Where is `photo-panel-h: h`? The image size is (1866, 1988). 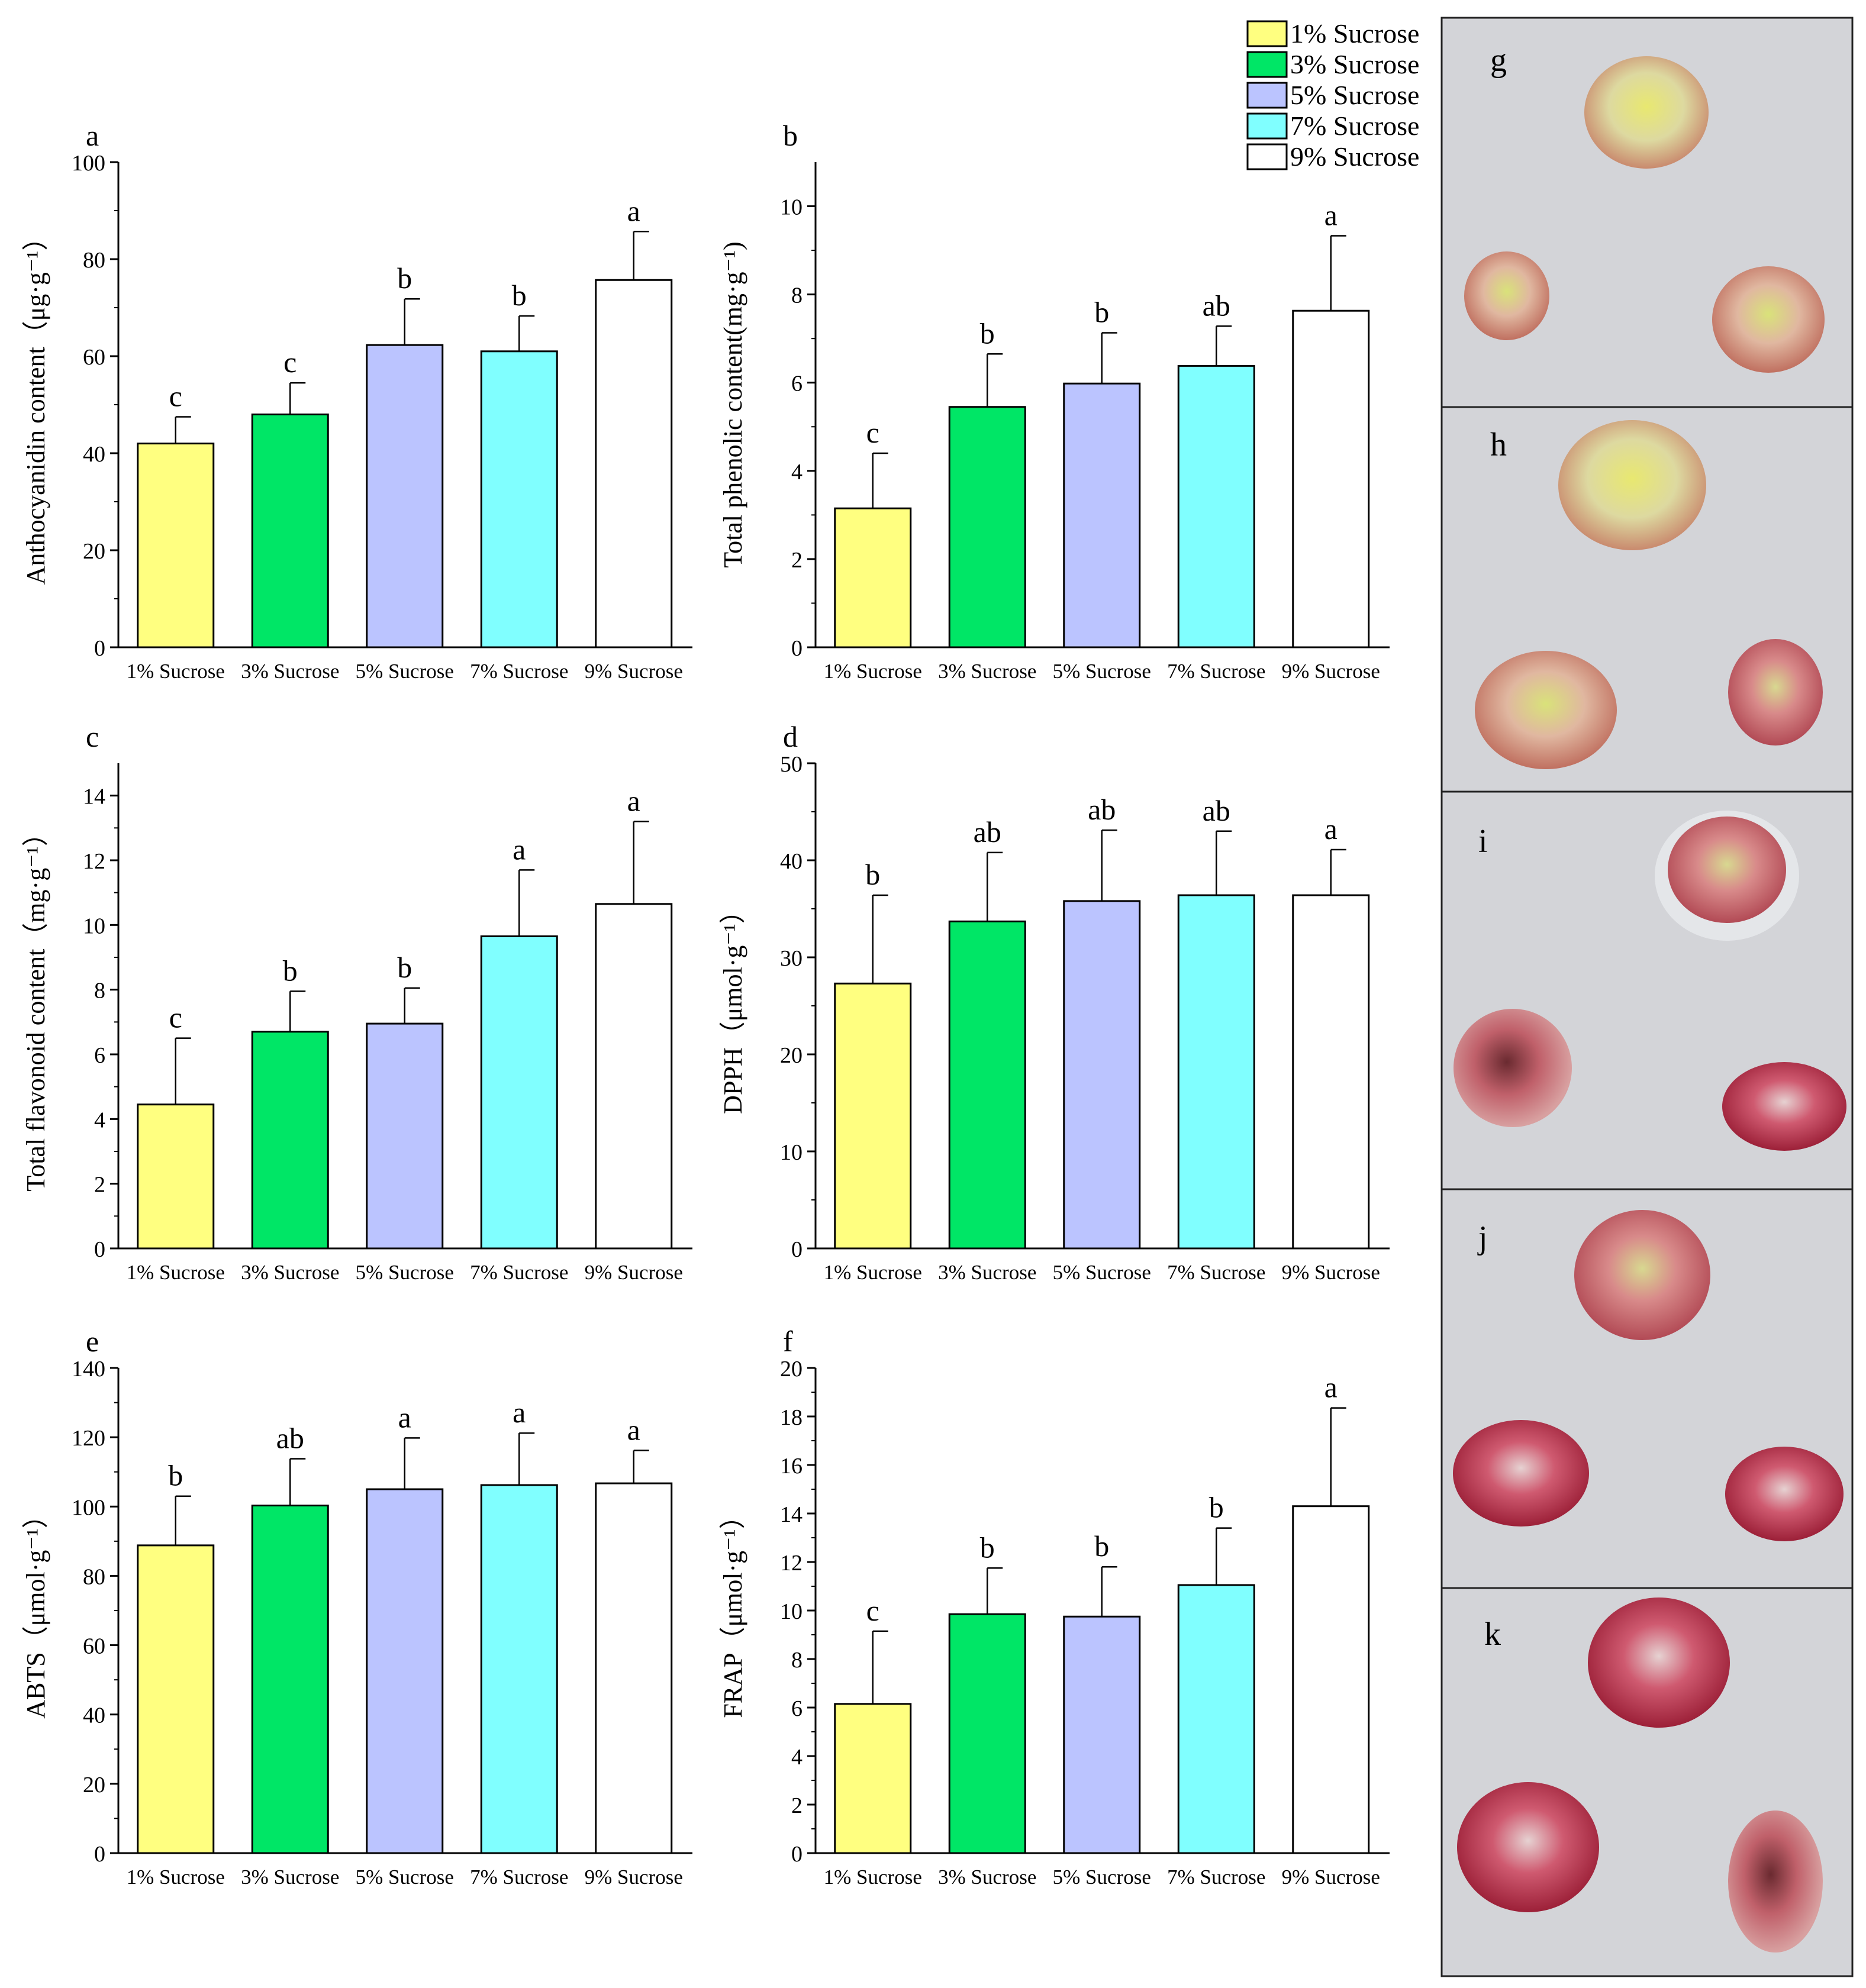
photo-panel-h: h is located at coordinates (1647, 599).